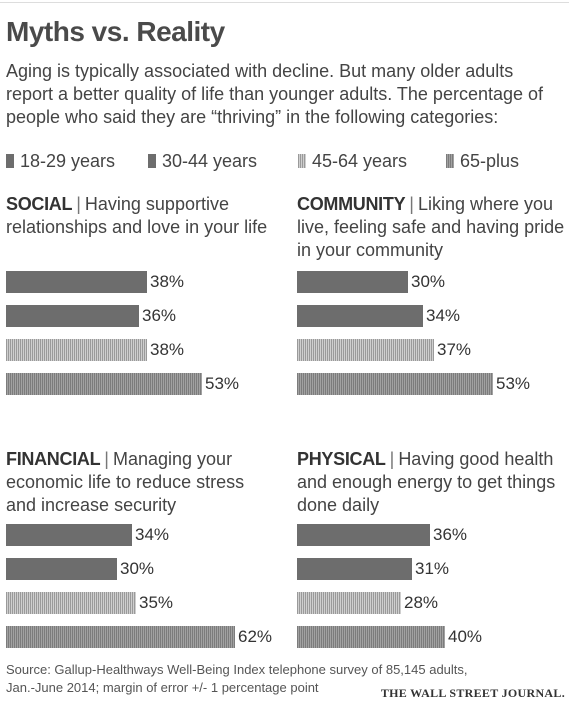 The image size is (569, 708). I want to click on bar-label-social-18-29: 38%, so click(167, 281).